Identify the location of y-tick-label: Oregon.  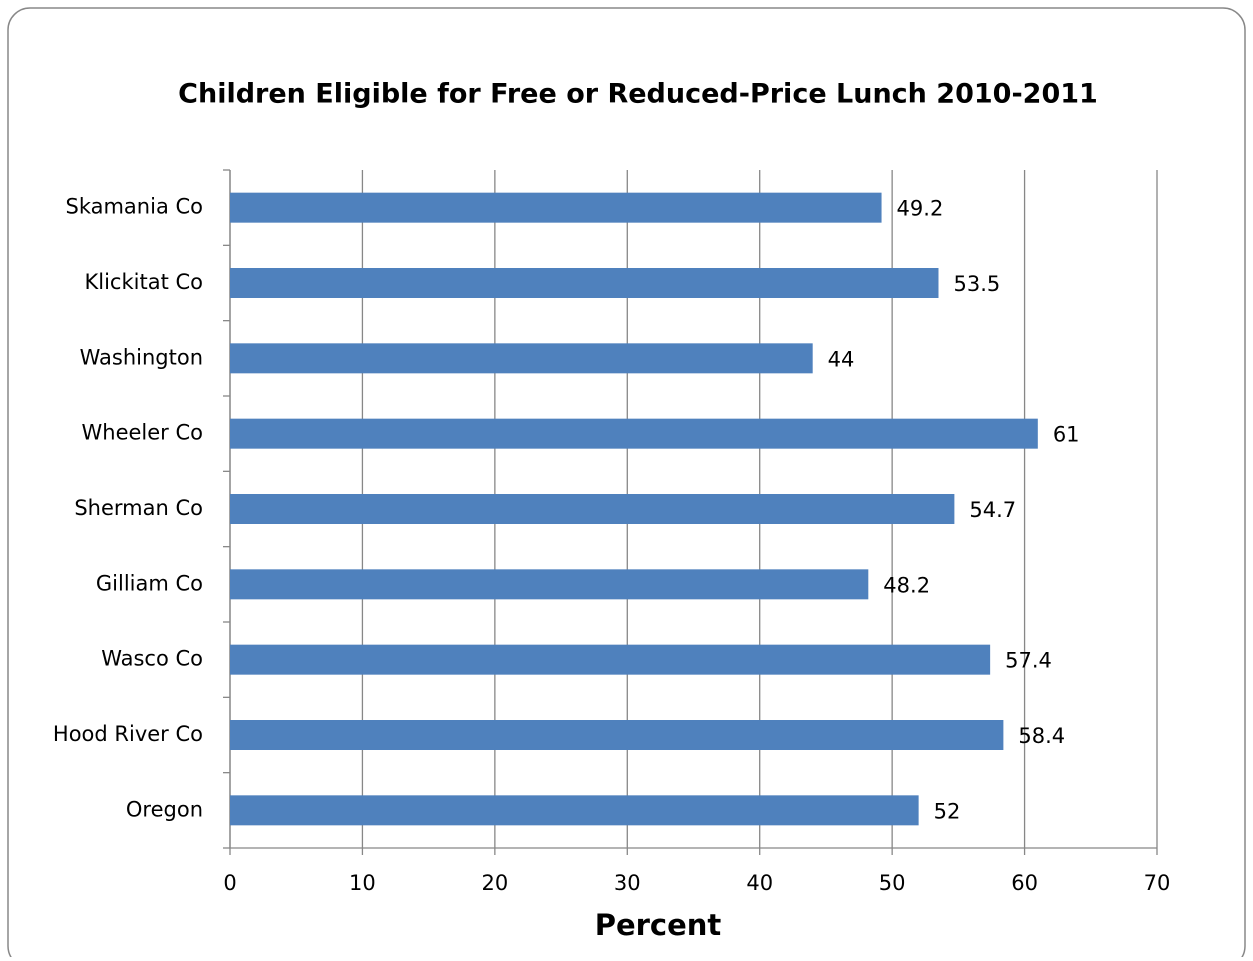
(164, 809).